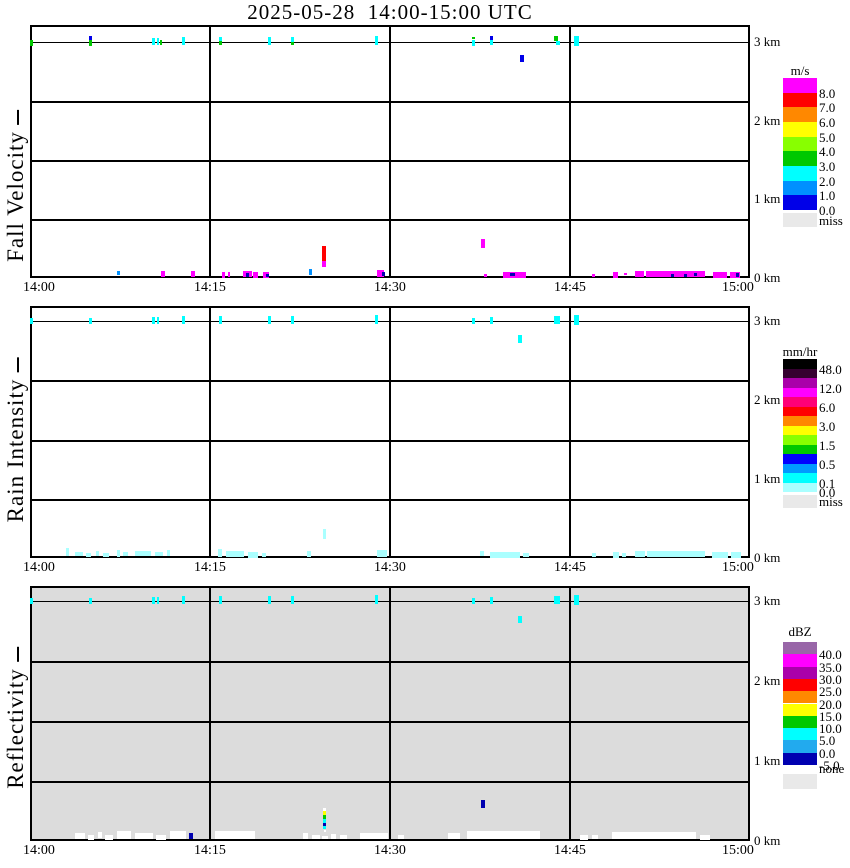 This screenshot has height=868, width=850. Describe the element at coordinates (827, 137) in the screenshot. I see `colorbar-tick-label: 5.0` at that location.